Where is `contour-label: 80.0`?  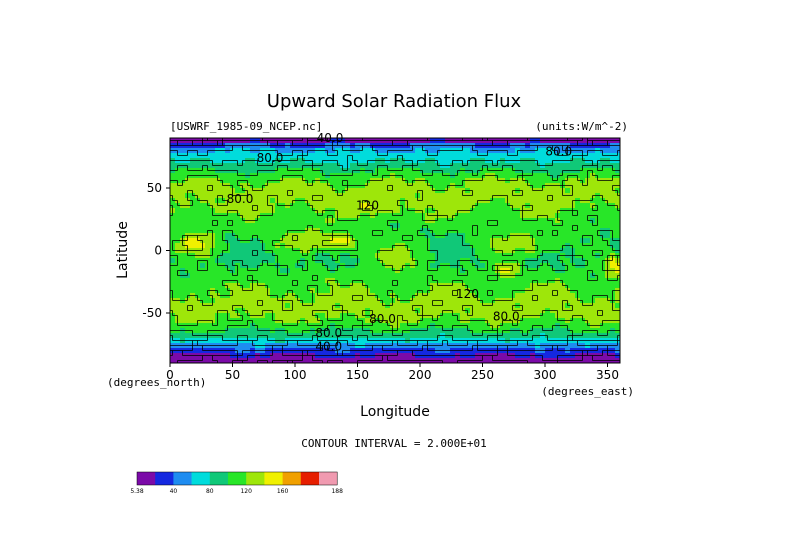 contour-label: 80.0 is located at coordinates (328, 333).